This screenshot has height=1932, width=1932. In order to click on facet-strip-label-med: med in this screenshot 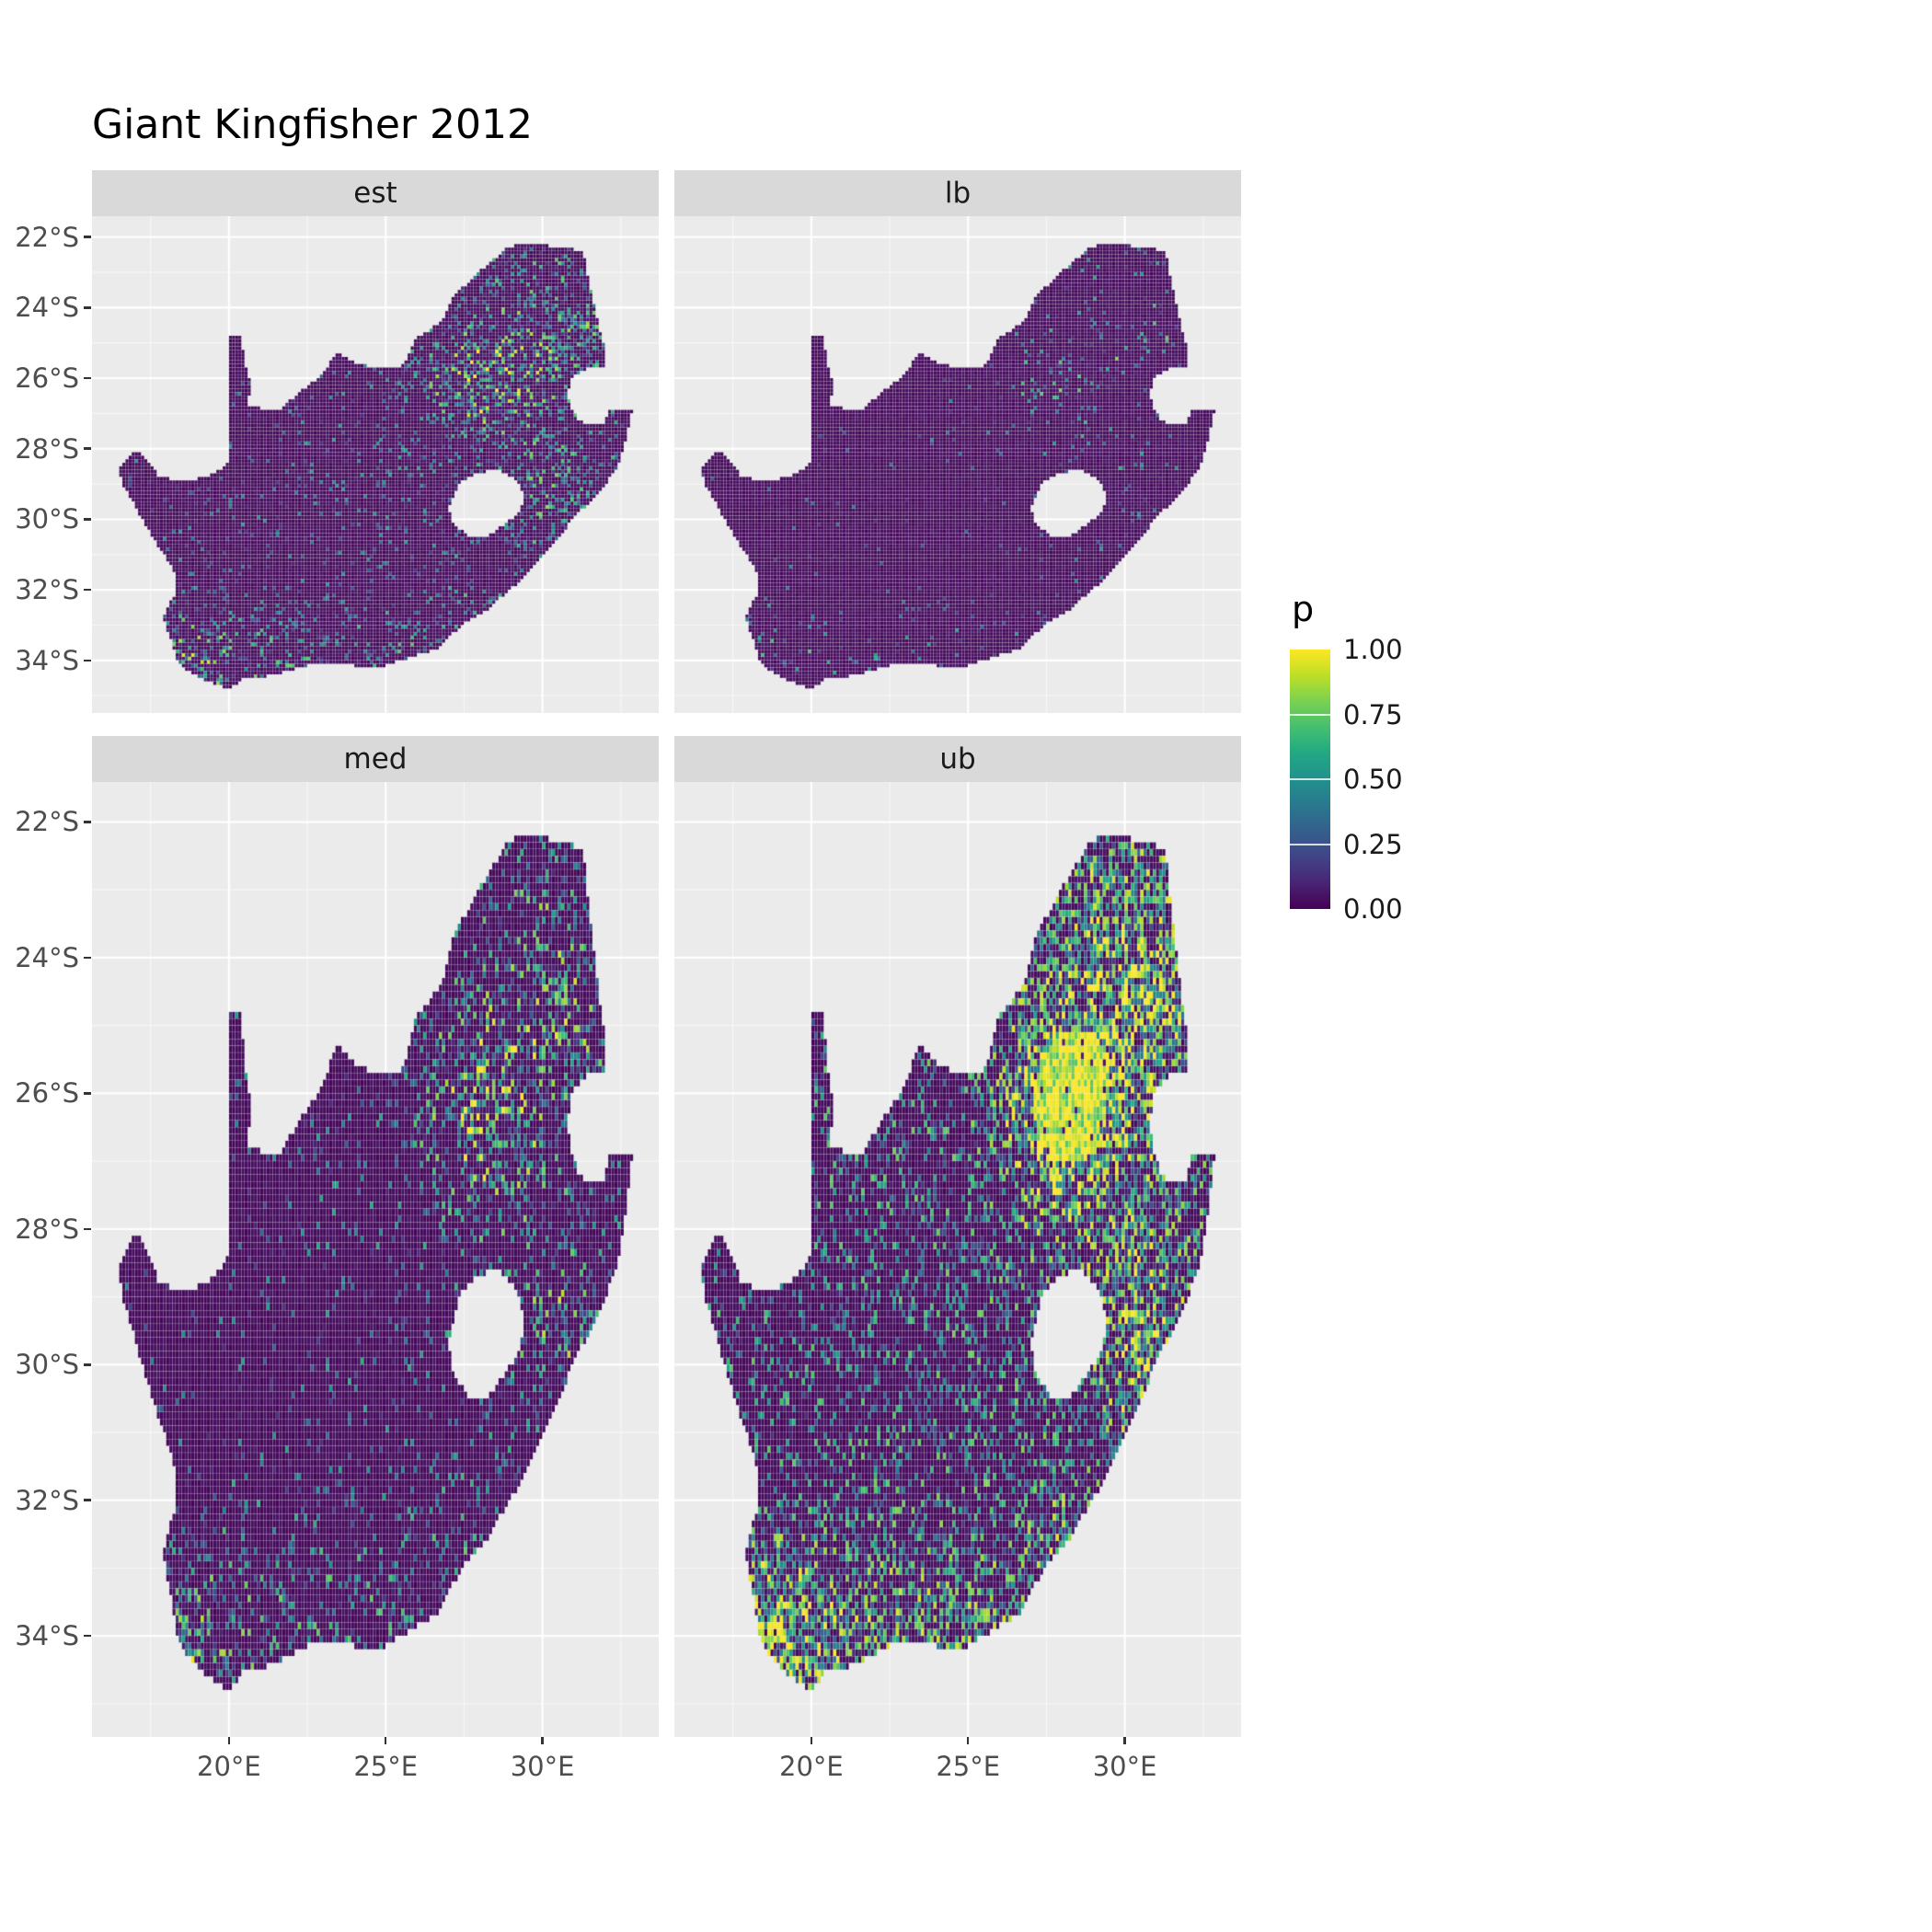, I will do `click(375, 759)`.